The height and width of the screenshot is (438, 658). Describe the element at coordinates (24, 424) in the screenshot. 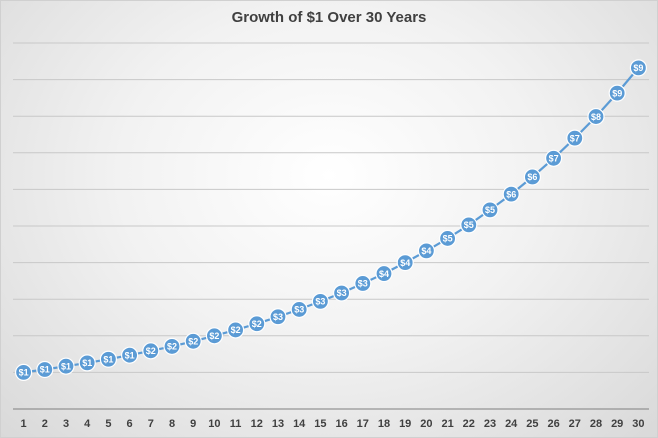

I see `x-tick-label: 1` at that location.